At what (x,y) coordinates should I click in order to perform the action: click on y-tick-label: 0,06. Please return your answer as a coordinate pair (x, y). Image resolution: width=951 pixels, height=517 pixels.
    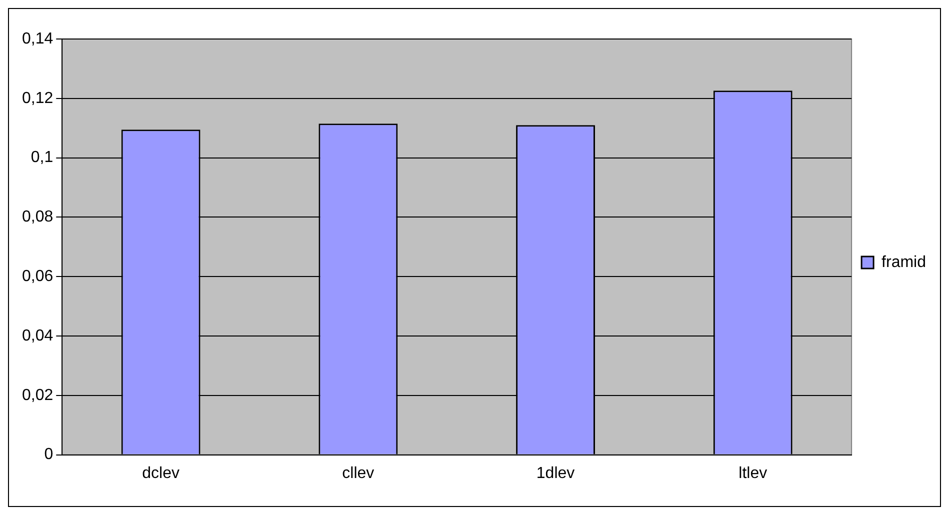
    Looking at the image, I should click on (38, 277).